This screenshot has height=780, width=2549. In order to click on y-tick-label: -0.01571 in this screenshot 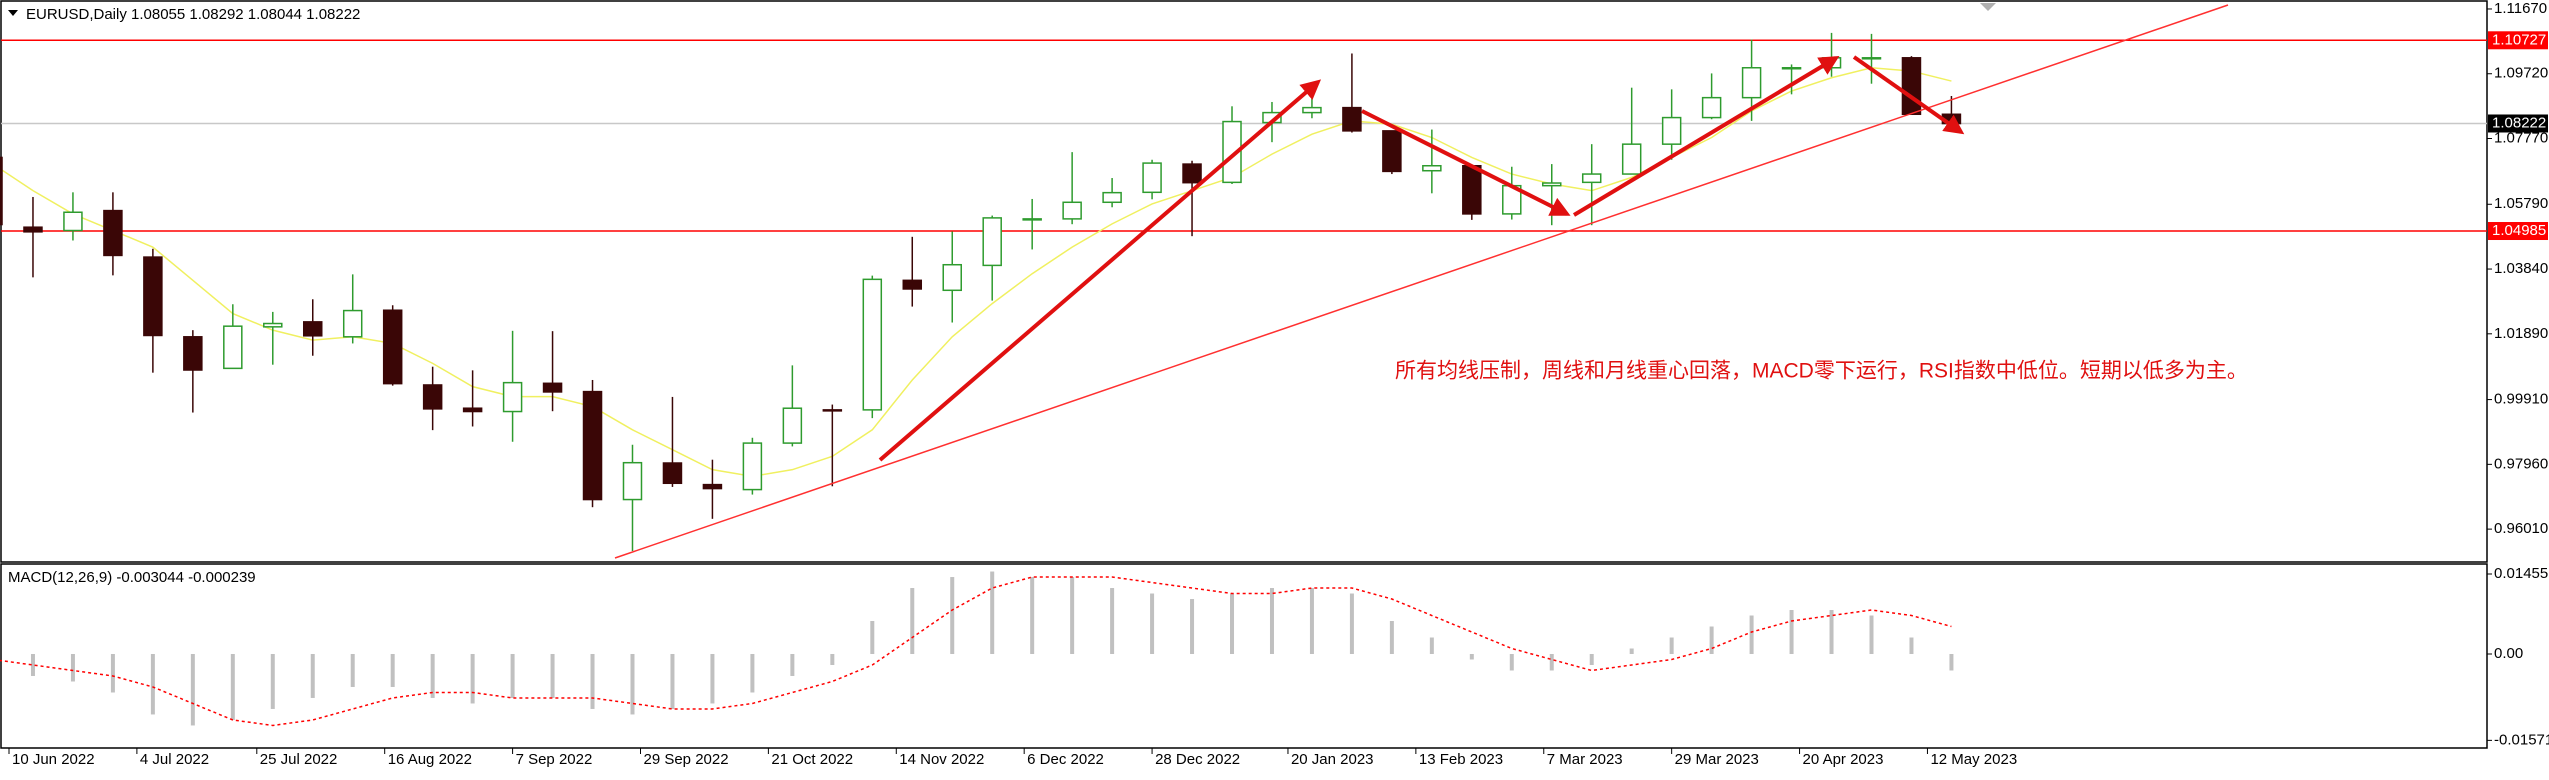, I will do `click(2521, 739)`.